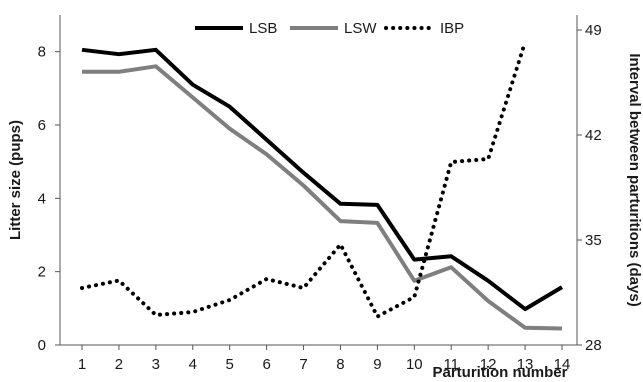 The width and height of the screenshot is (643, 382). Describe the element at coordinates (525, 364) in the screenshot. I see `x-tick-label: 13` at that location.